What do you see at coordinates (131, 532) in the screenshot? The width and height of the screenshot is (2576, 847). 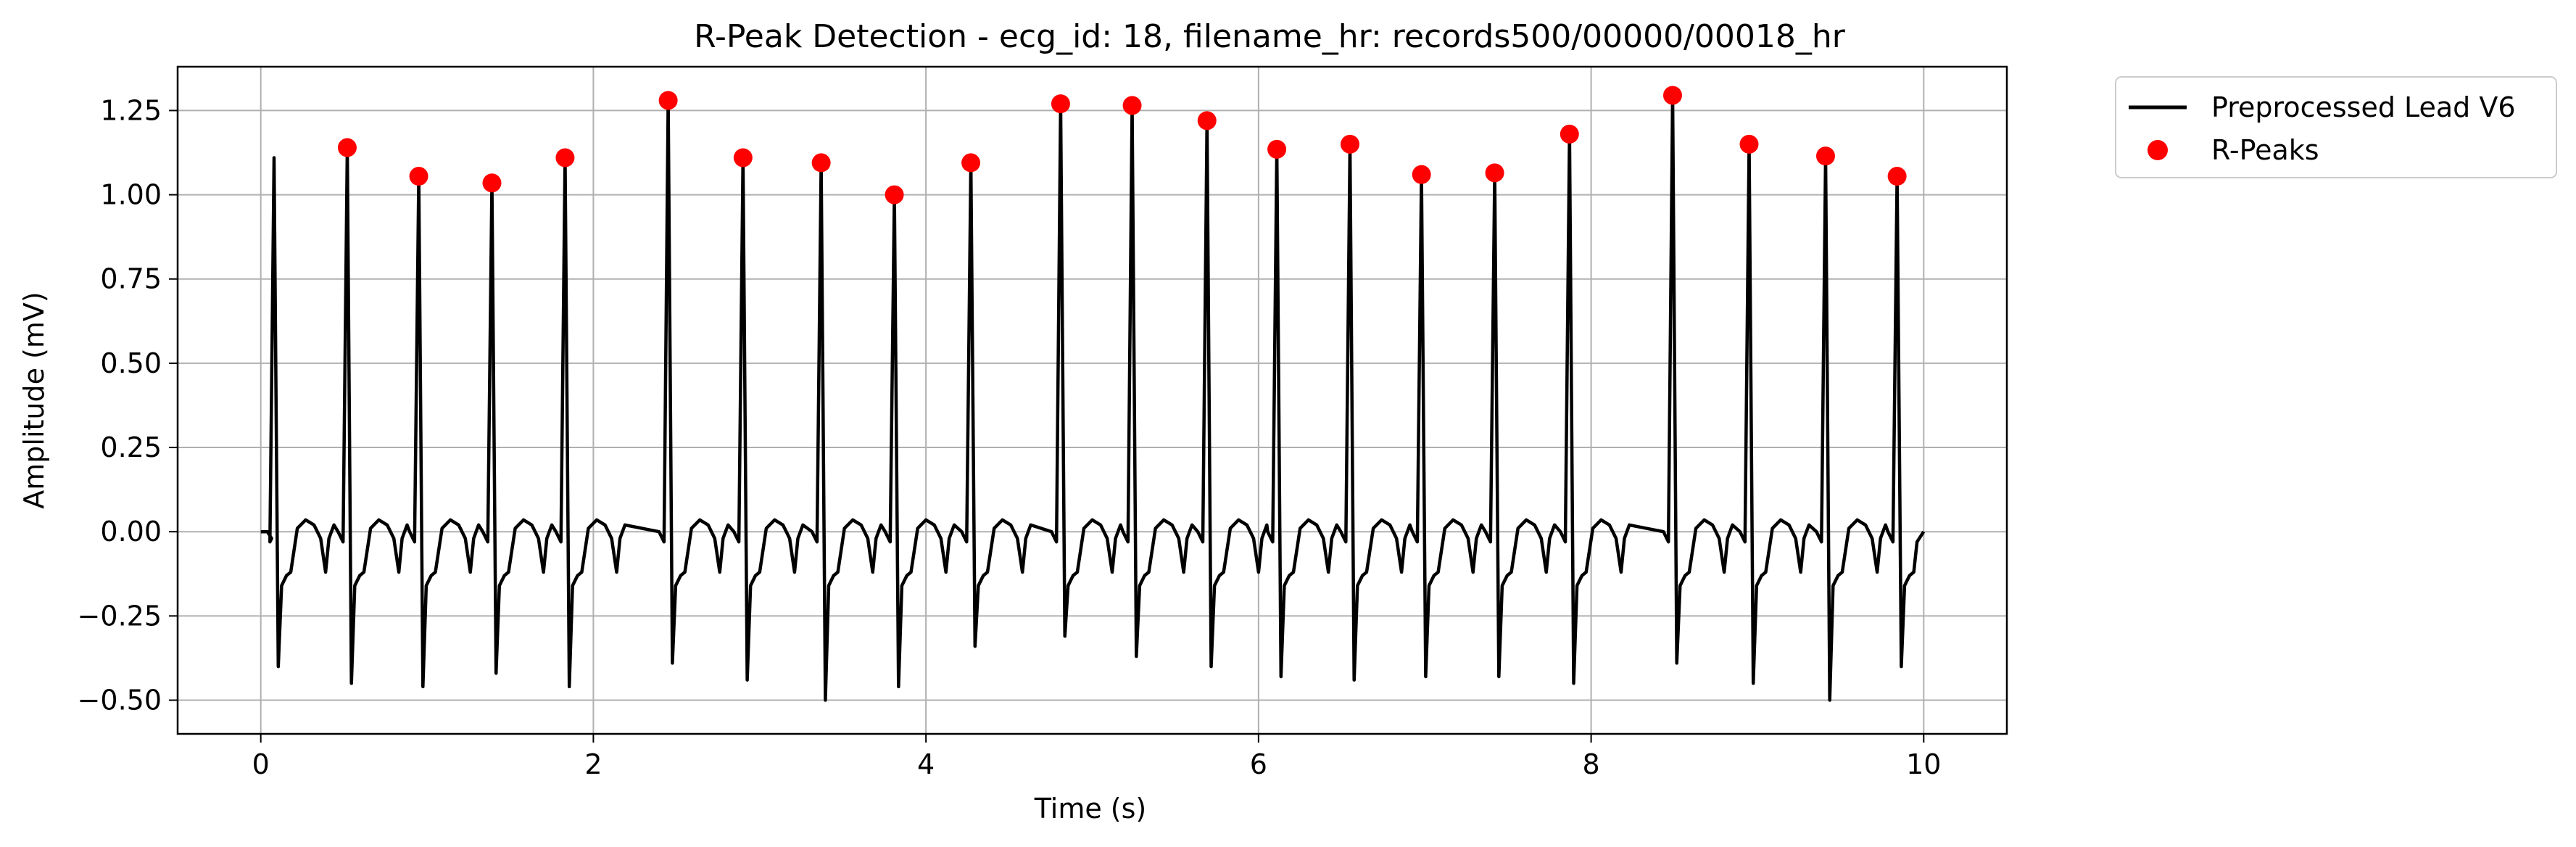 I see `y-tick-label: 0.00` at bounding box center [131, 532].